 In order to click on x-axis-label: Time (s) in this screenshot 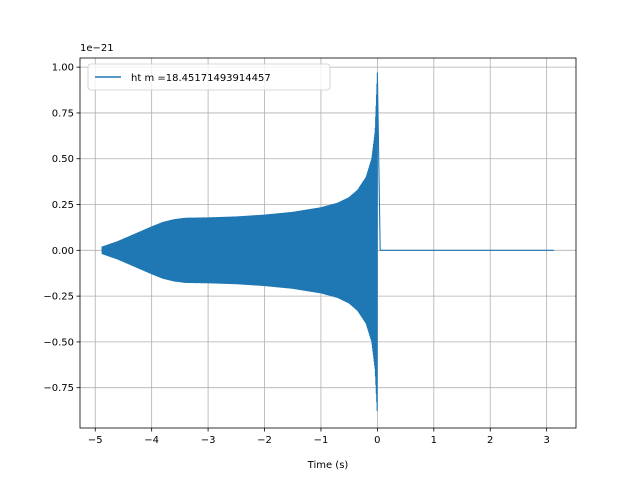, I will do `click(328, 465)`.